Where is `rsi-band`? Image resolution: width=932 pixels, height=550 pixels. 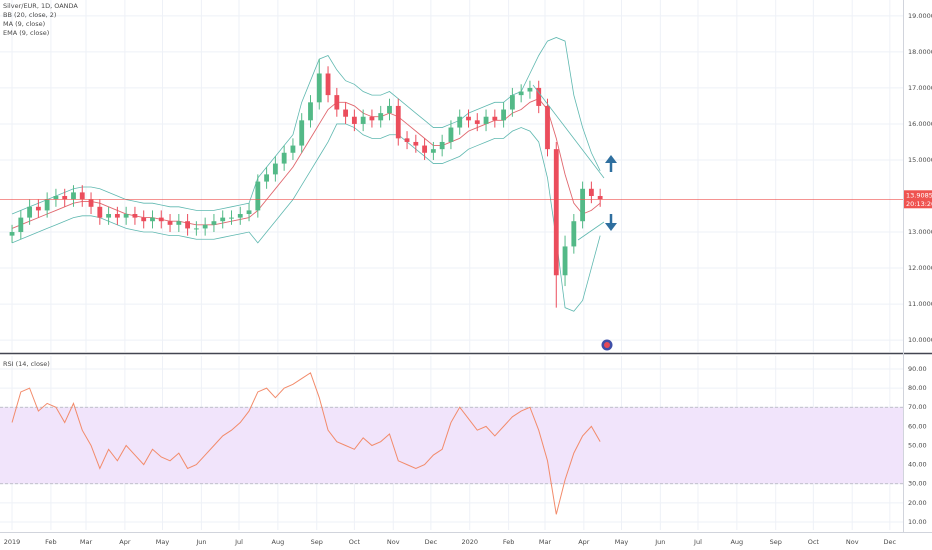 rsi-band is located at coordinates (451, 445).